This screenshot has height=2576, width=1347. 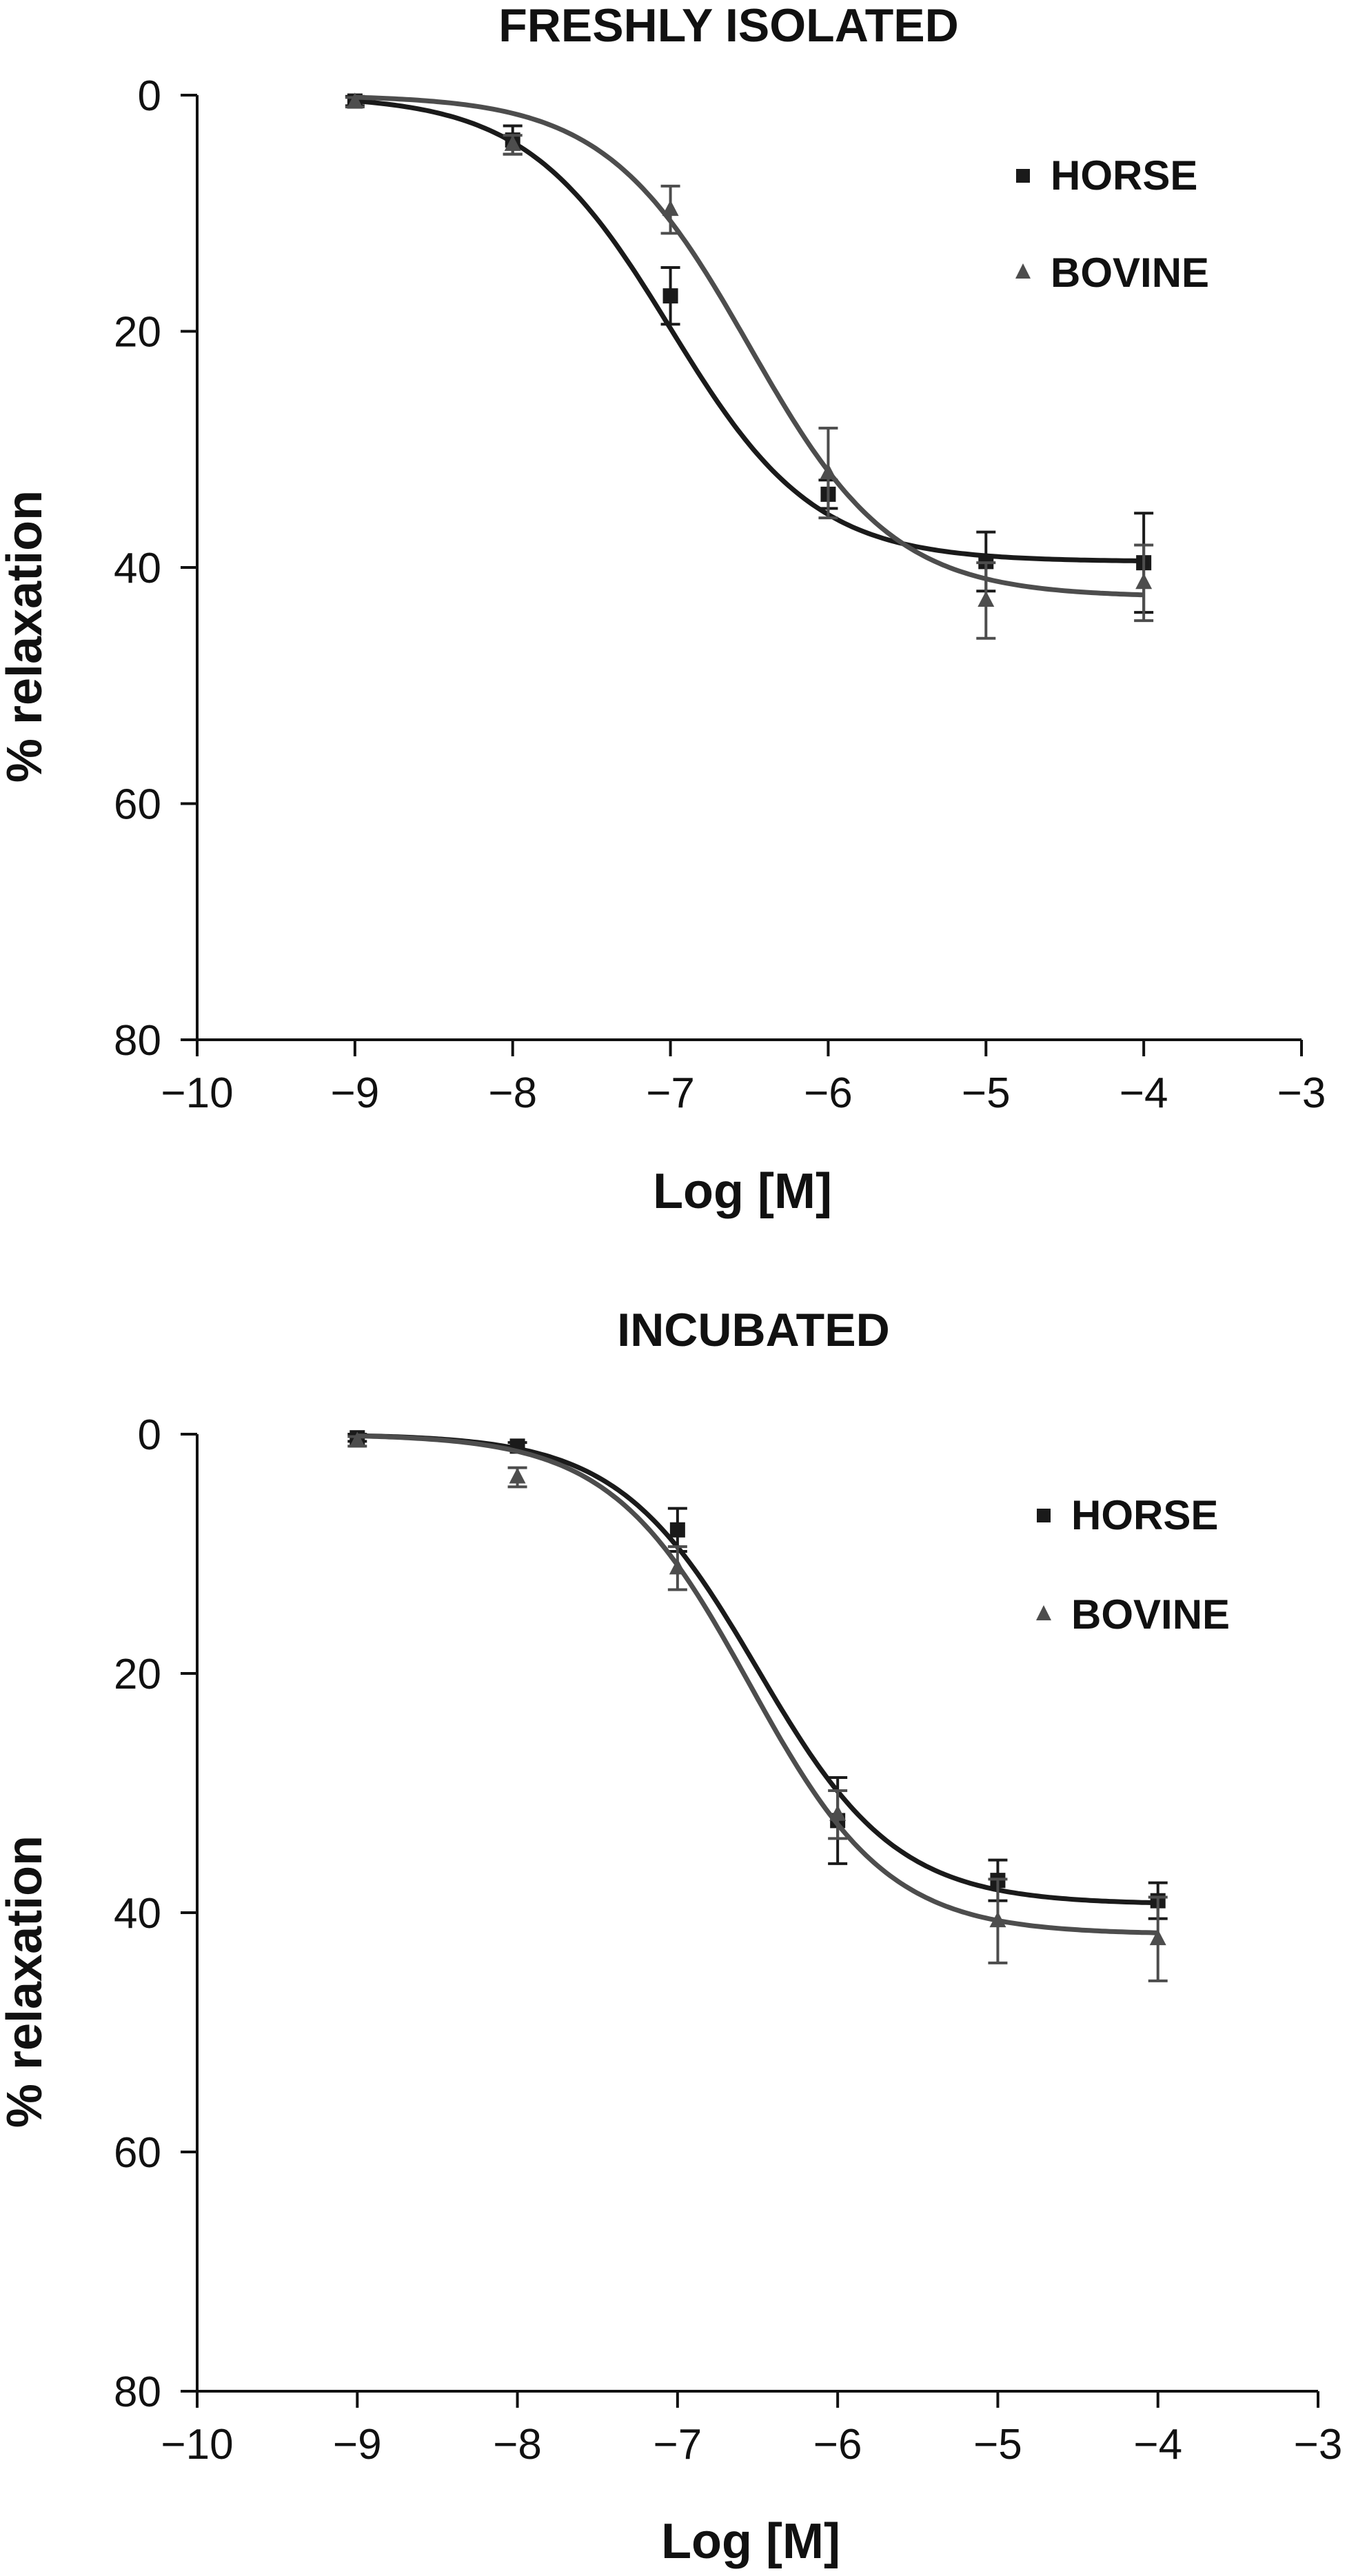 What do you see at coordinates (753, 1330) in the screenshot?
I see `chart-title: INCUBATED` at bounding box center [753, 1330].